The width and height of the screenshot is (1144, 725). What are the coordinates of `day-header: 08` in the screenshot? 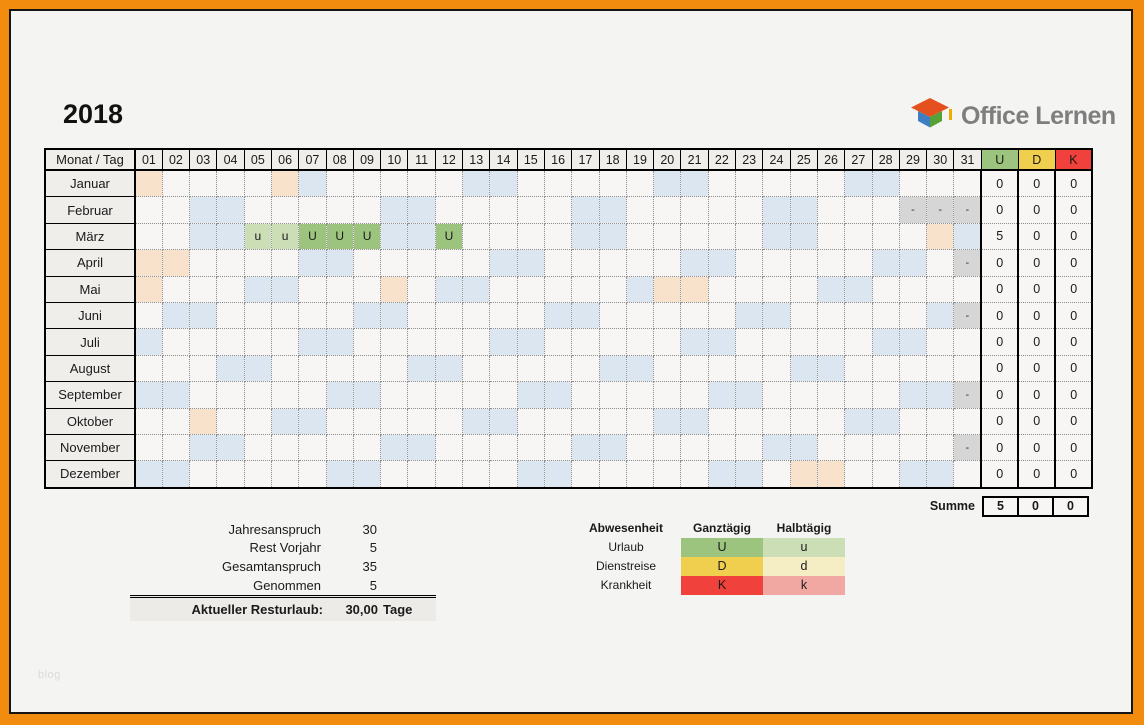 It's located at (339, 159).